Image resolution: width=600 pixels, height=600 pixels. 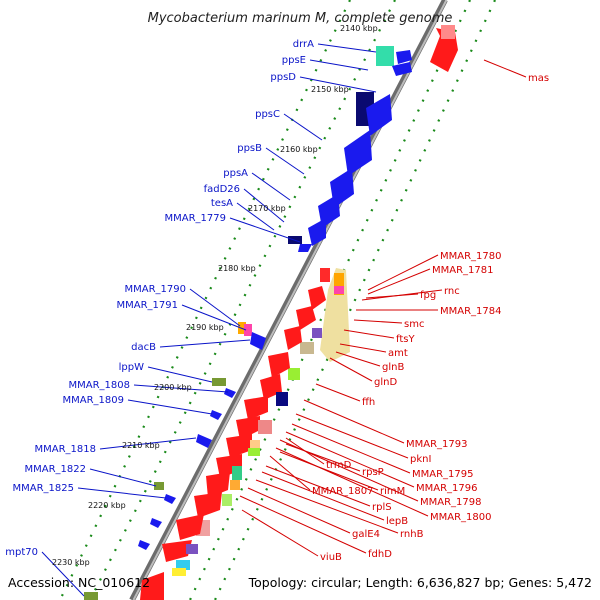 What do you see at coordinates (282, 399) in the screenshot?
I see `mmar-1795-feature` at bounding box center [282, 399].